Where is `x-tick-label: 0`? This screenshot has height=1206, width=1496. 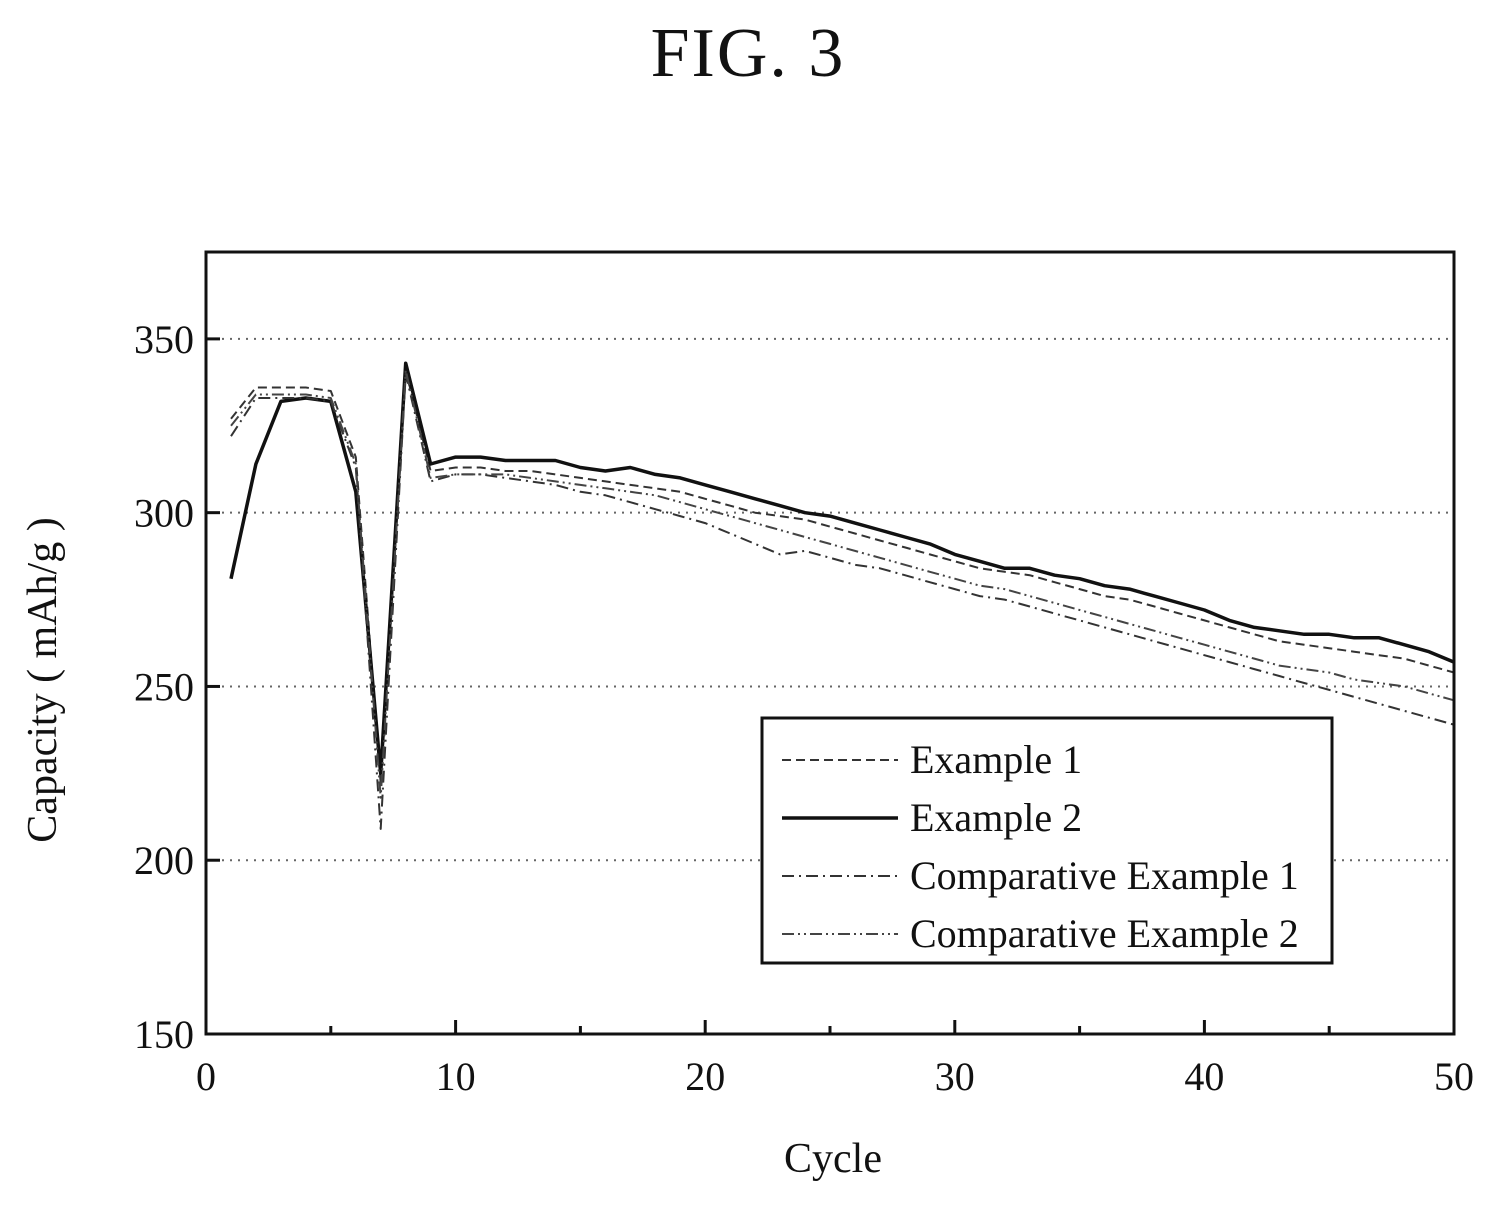
x-tick-label: 0 is located at coordinates (206, 1076).